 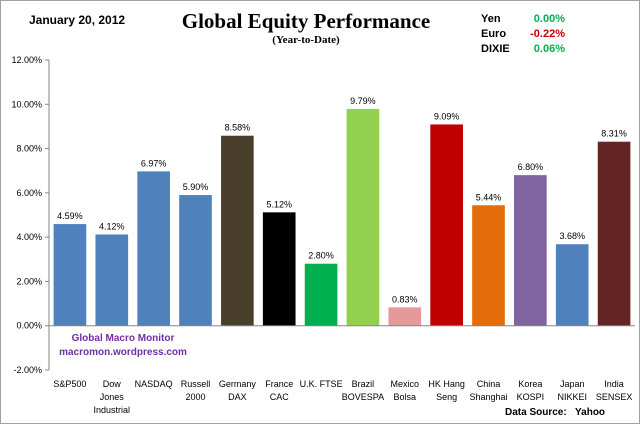 What do you see at coordinates (363, 384) in the screenshot?
I see `x-tick-label: Brazil` at bounding box center [363, 384].